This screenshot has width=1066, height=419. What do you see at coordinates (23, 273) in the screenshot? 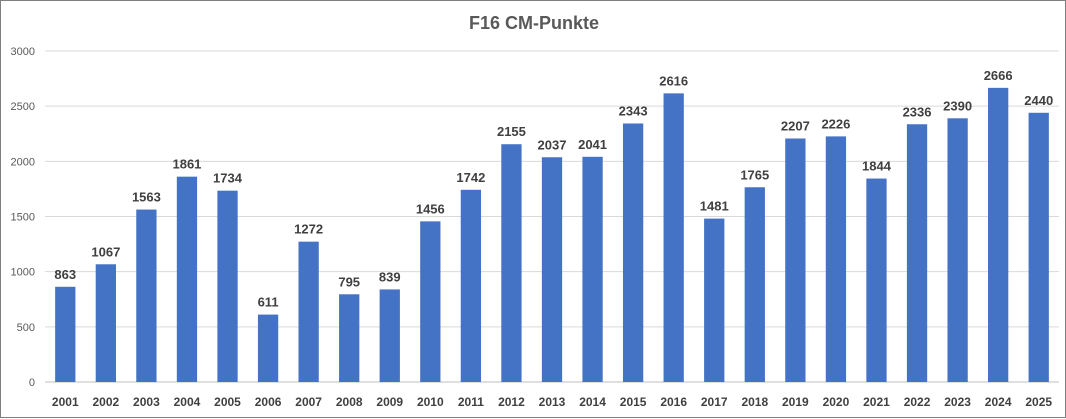
I see `y-tick-label: 1000` at bounding box center [23, 273].